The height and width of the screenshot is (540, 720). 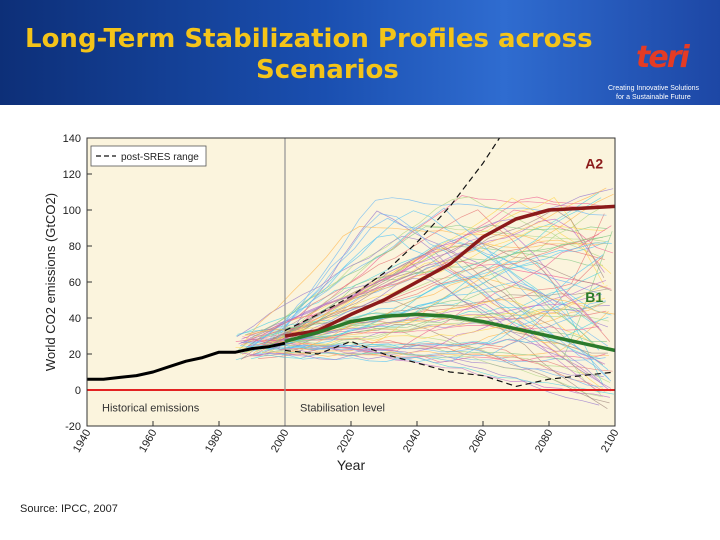 What do you see at coordinates (75, 283) in the screenshot?
I see `y-tick-label: 60` at bounding box center [75, 283].